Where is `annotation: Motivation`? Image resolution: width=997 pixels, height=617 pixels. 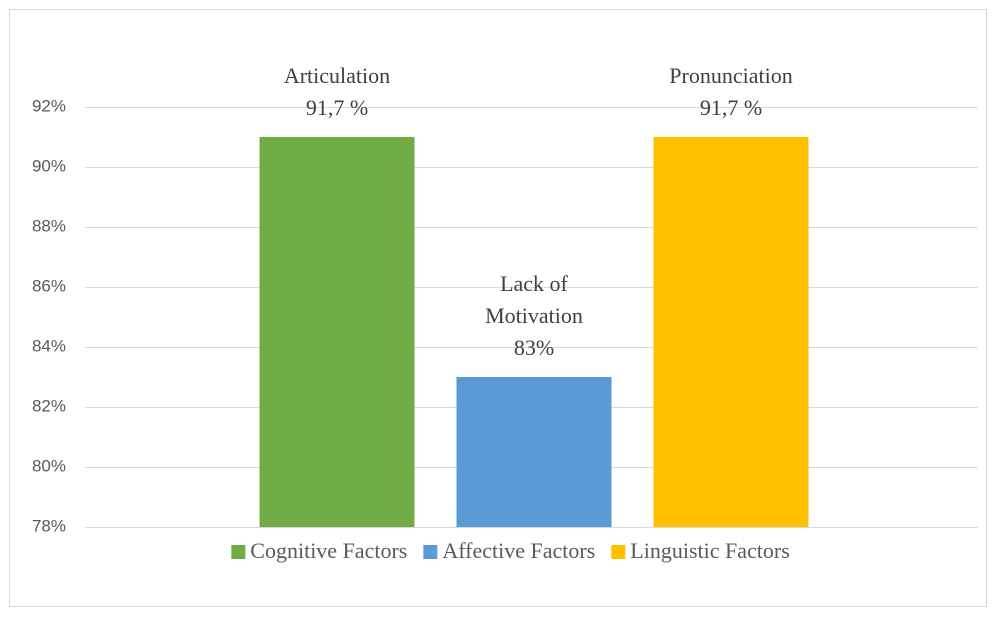
annotation: Motivation is located at coordinates (534, 315).